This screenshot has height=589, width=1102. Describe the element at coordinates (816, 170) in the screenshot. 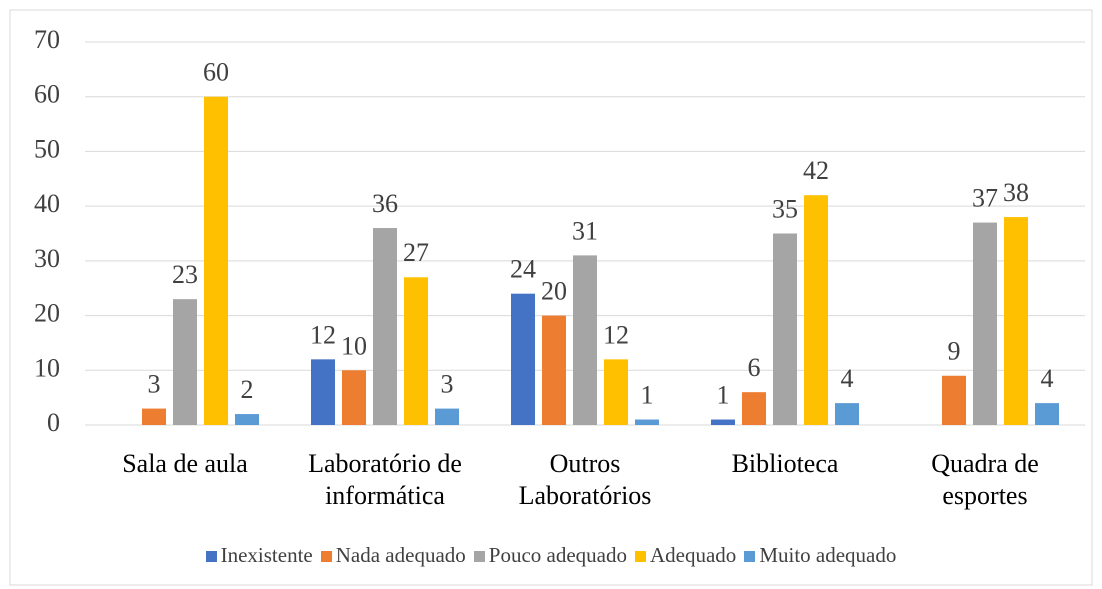

I see `data-label: 42` at that location.